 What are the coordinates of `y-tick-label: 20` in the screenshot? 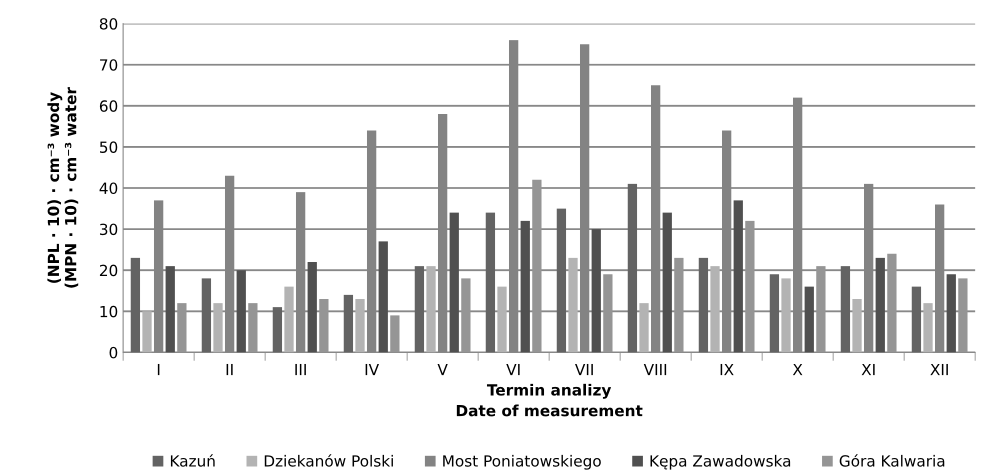 It's located at (109, 270).